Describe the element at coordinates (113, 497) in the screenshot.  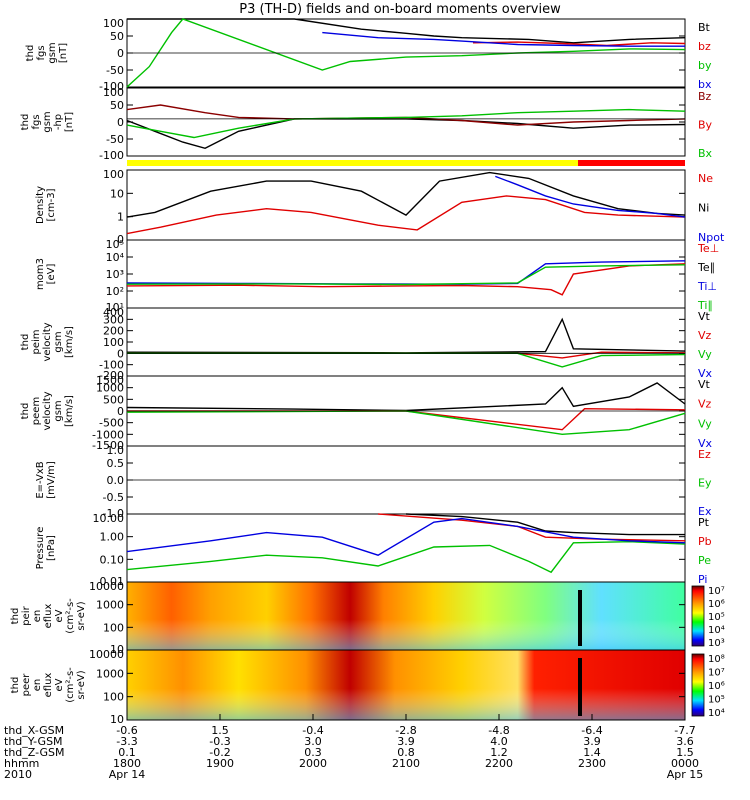
I see `ytick-label: -0.5` at that location.